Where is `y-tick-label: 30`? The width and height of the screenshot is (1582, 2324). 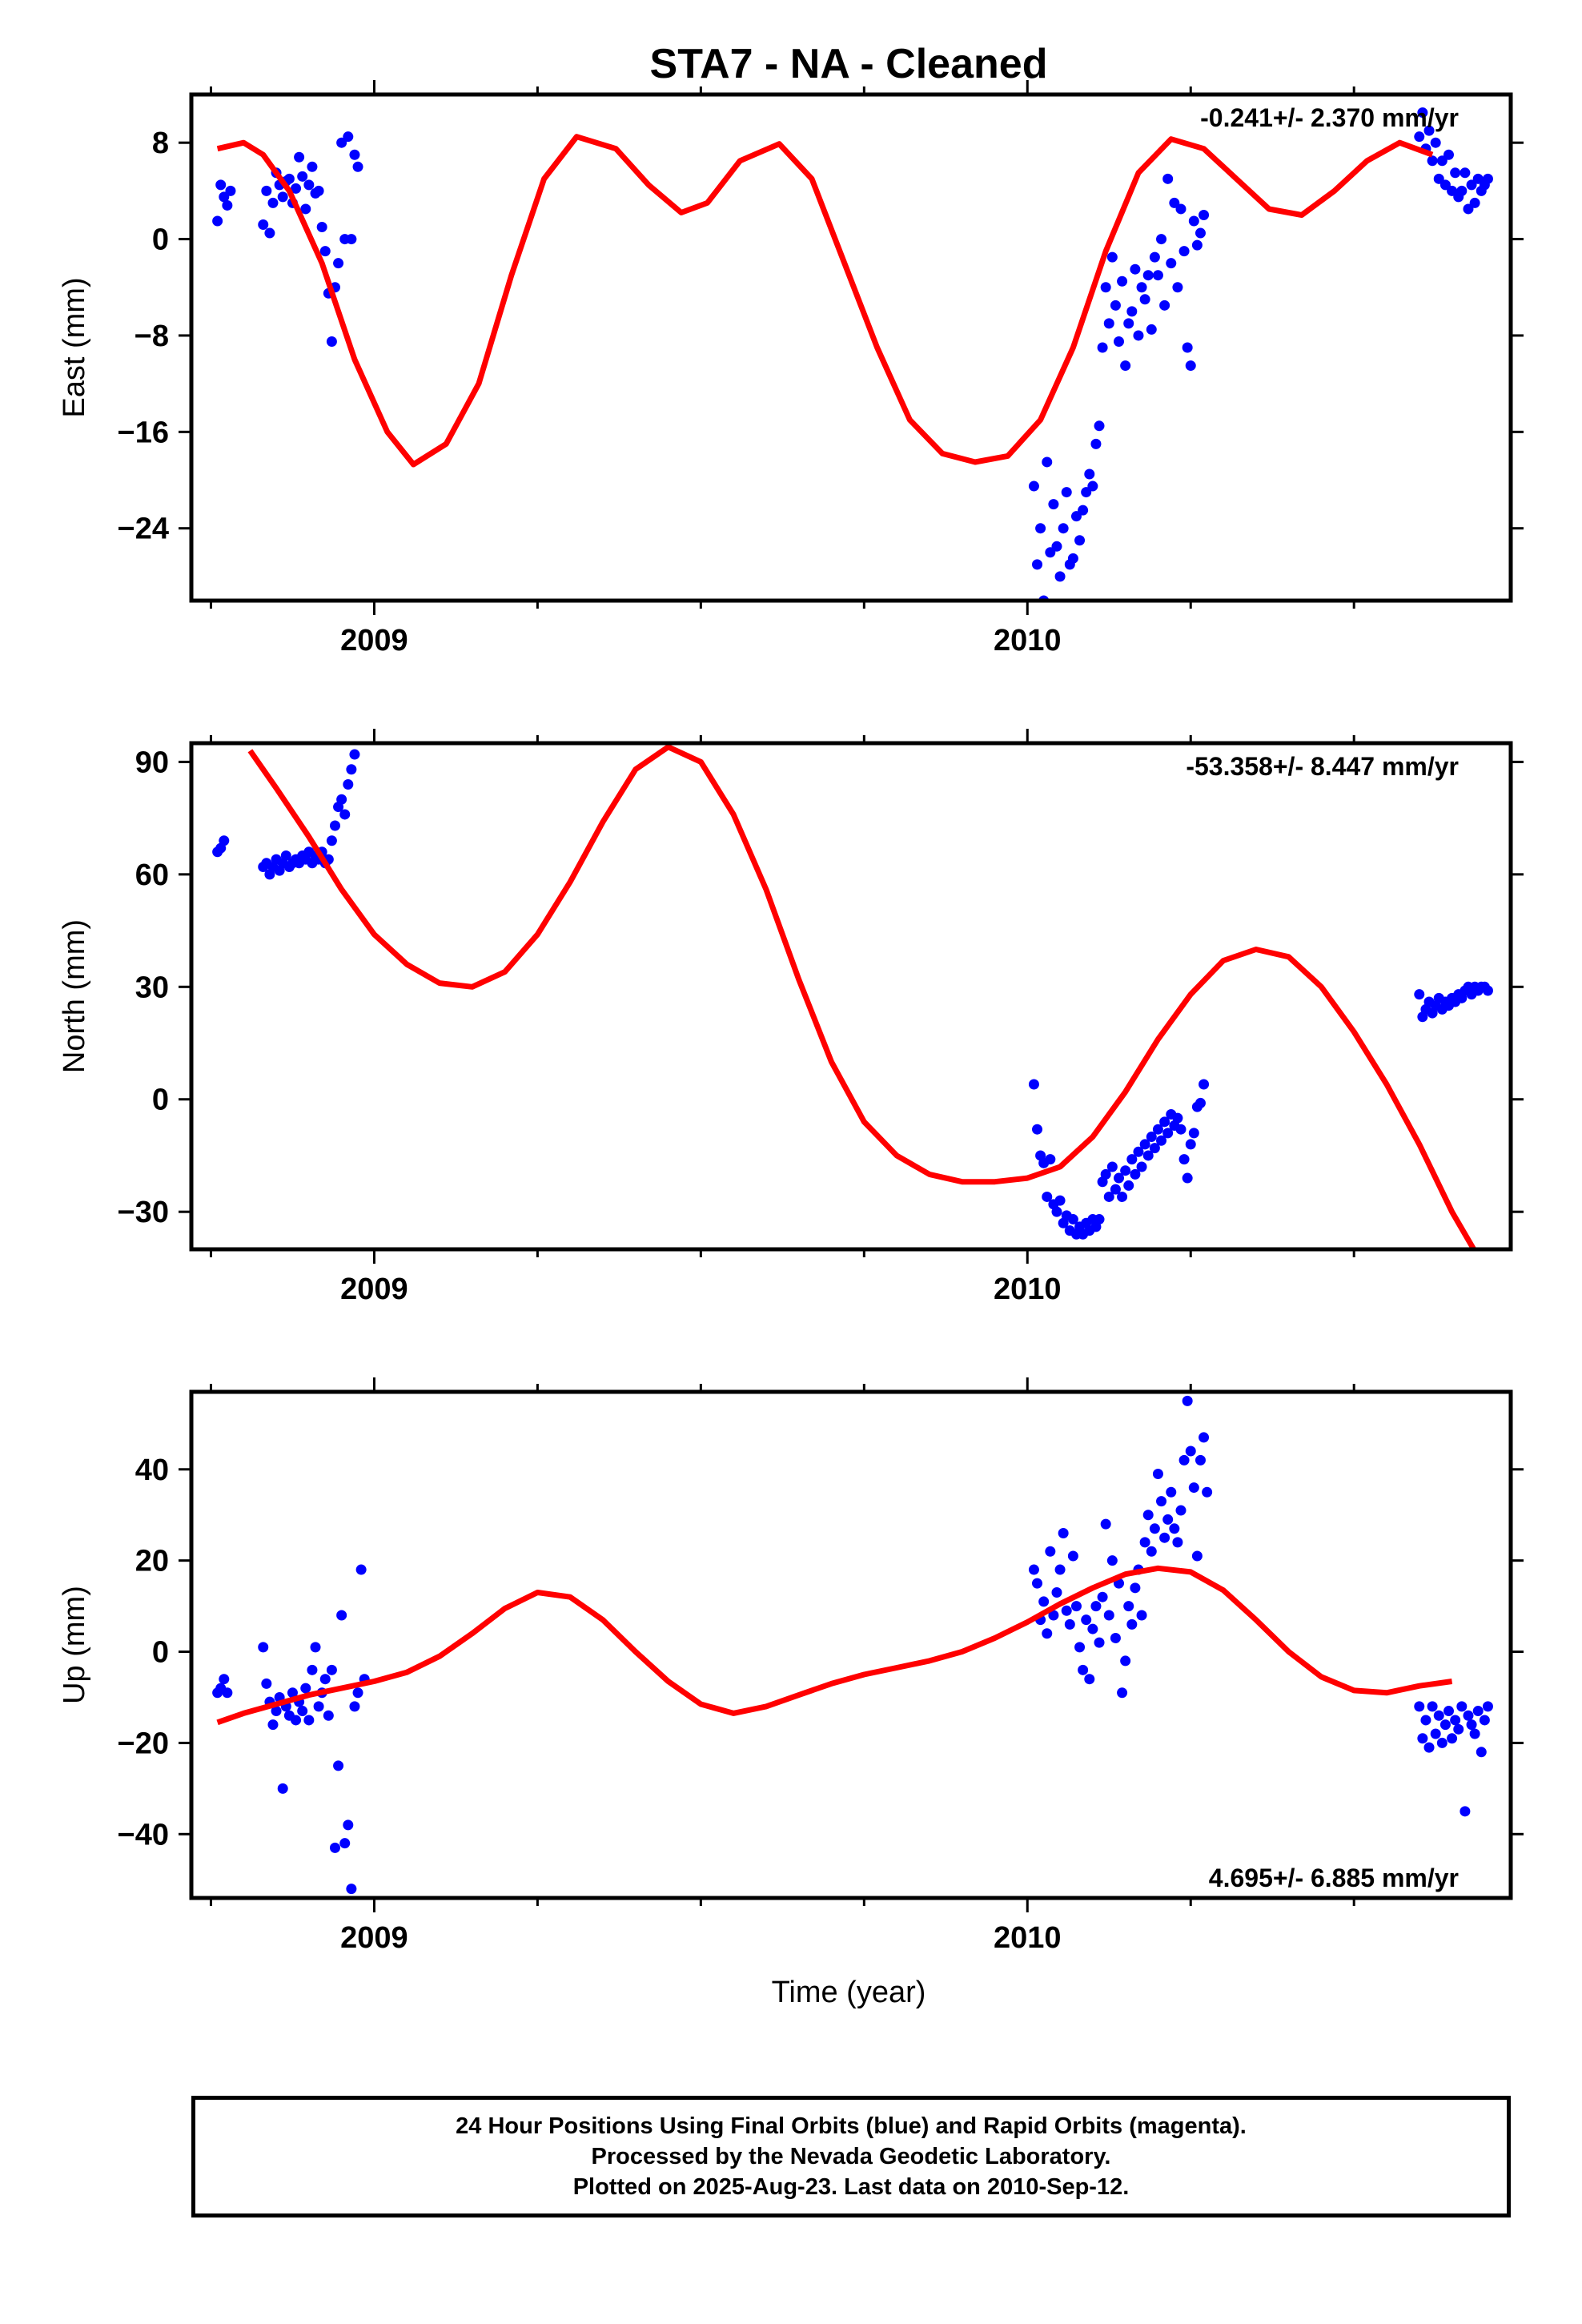 y-tick-label: 30 is located at coordinates (152, 988).